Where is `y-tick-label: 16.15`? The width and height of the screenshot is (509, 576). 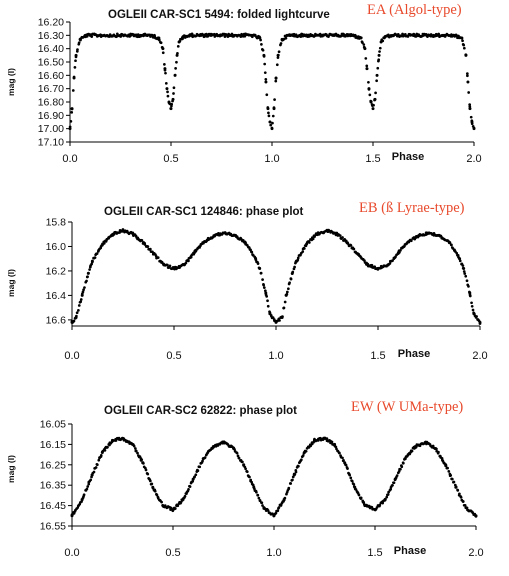
y-tick-label: 16.15 is located at coordinates (53, 445).